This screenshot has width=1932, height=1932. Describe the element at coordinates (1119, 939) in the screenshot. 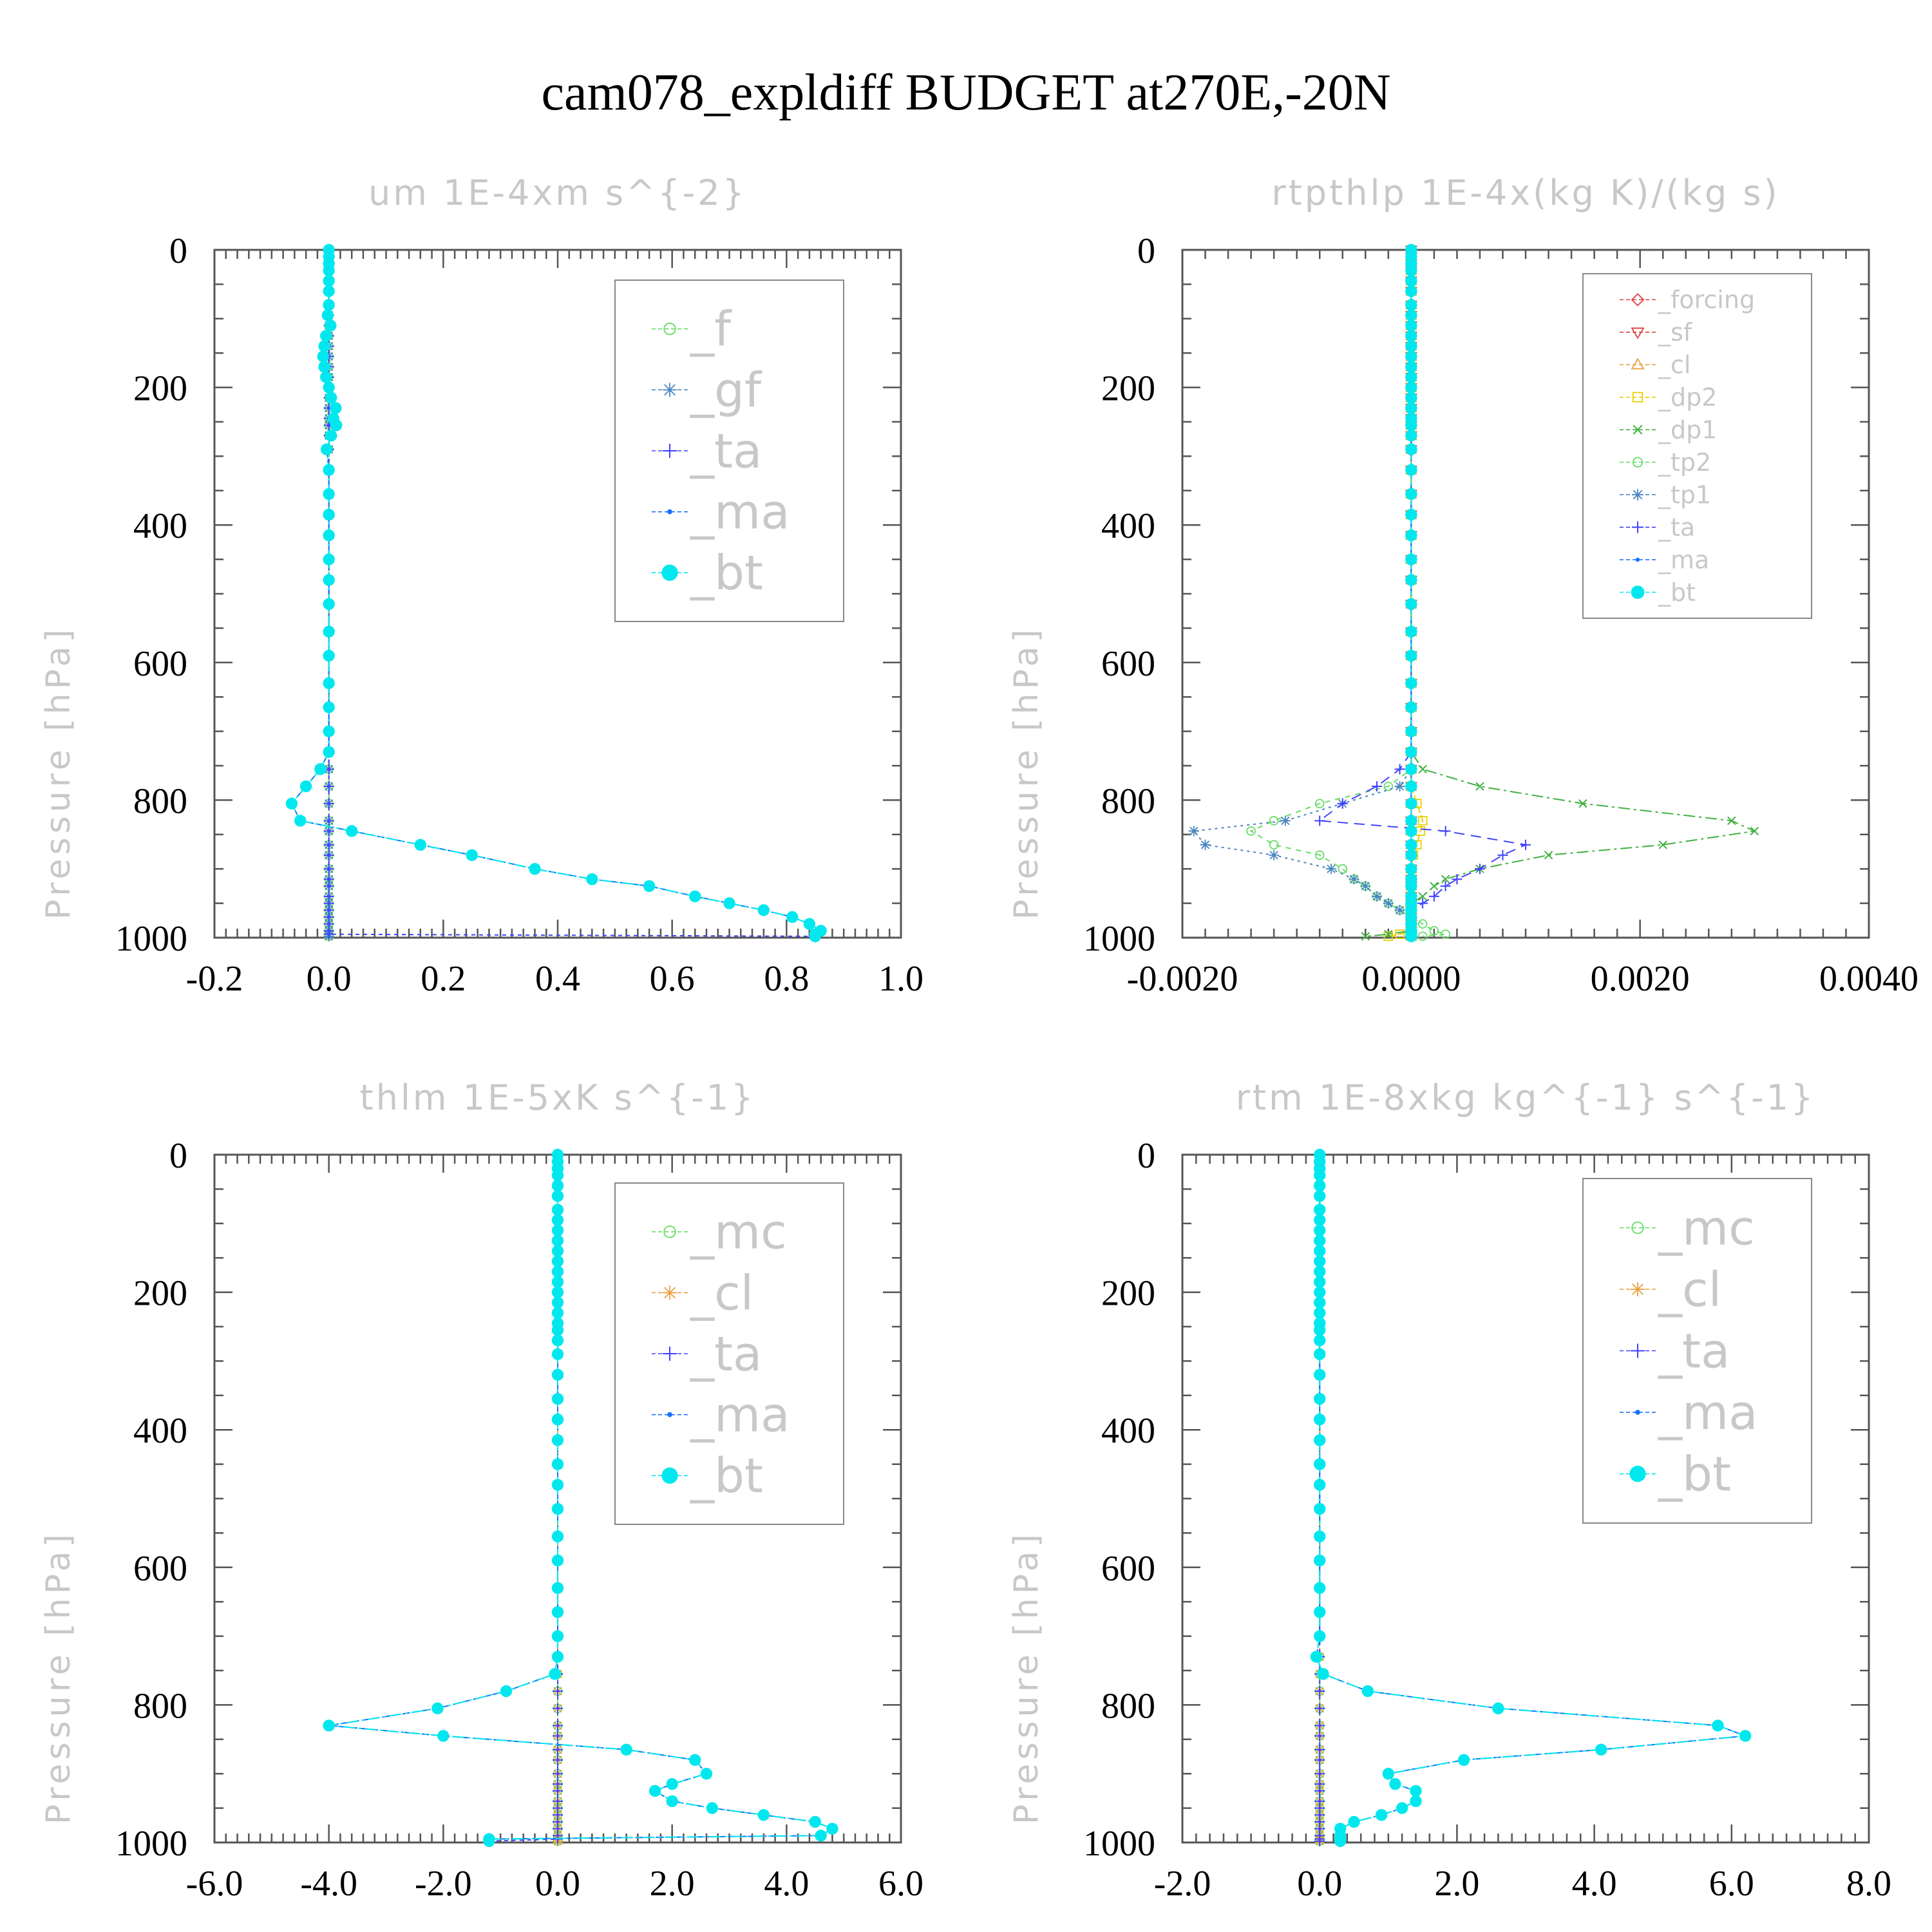

I see `y-tick-label: 1000` at that location.